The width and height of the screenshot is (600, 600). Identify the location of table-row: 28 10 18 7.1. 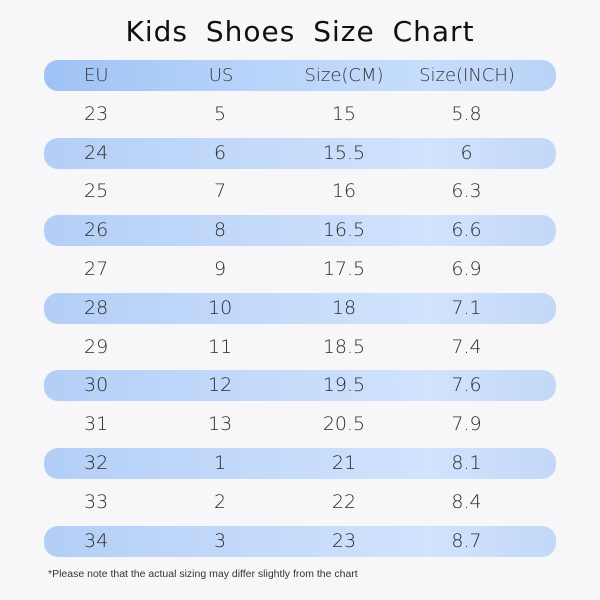
(300, 308).